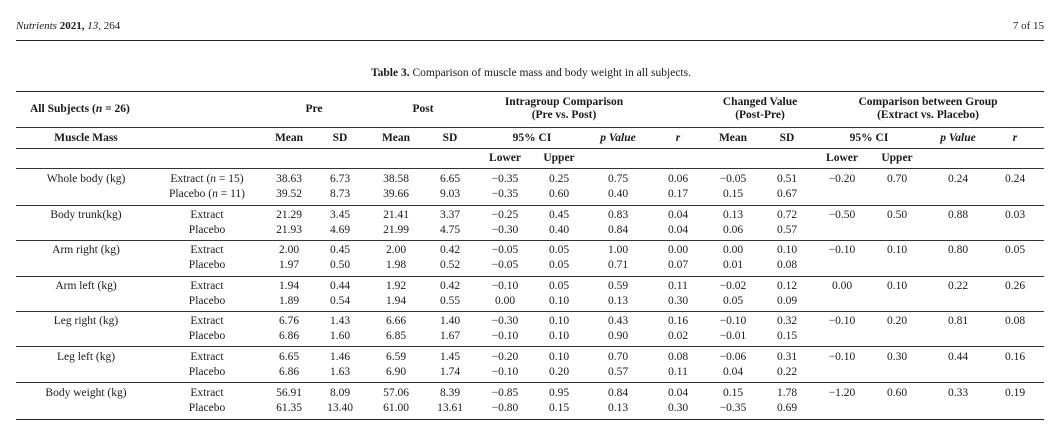 Image resolution: width=1062 pixels, height=440 pixels. I want to click on cell-post-sd: 0.55, so click(450, 301).